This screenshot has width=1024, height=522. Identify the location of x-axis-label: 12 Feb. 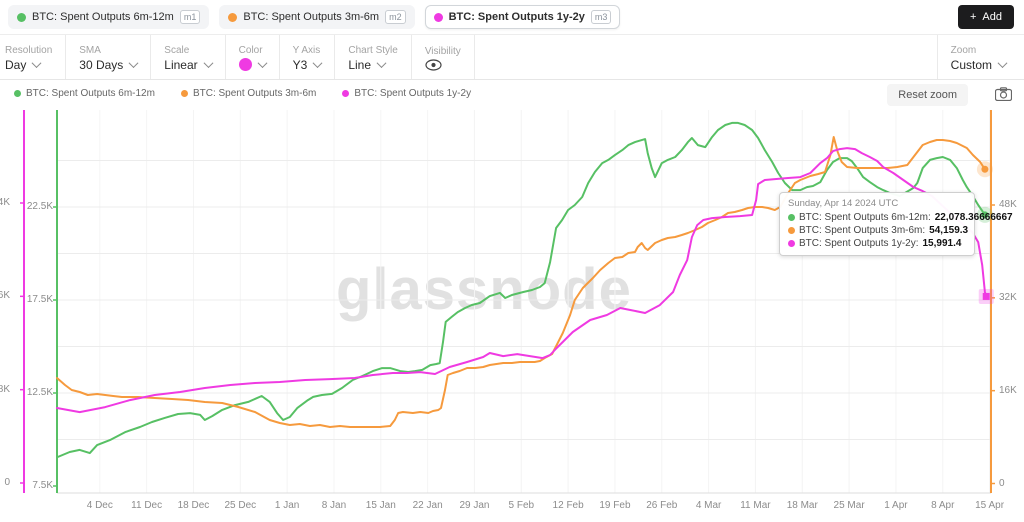
(568, 505).